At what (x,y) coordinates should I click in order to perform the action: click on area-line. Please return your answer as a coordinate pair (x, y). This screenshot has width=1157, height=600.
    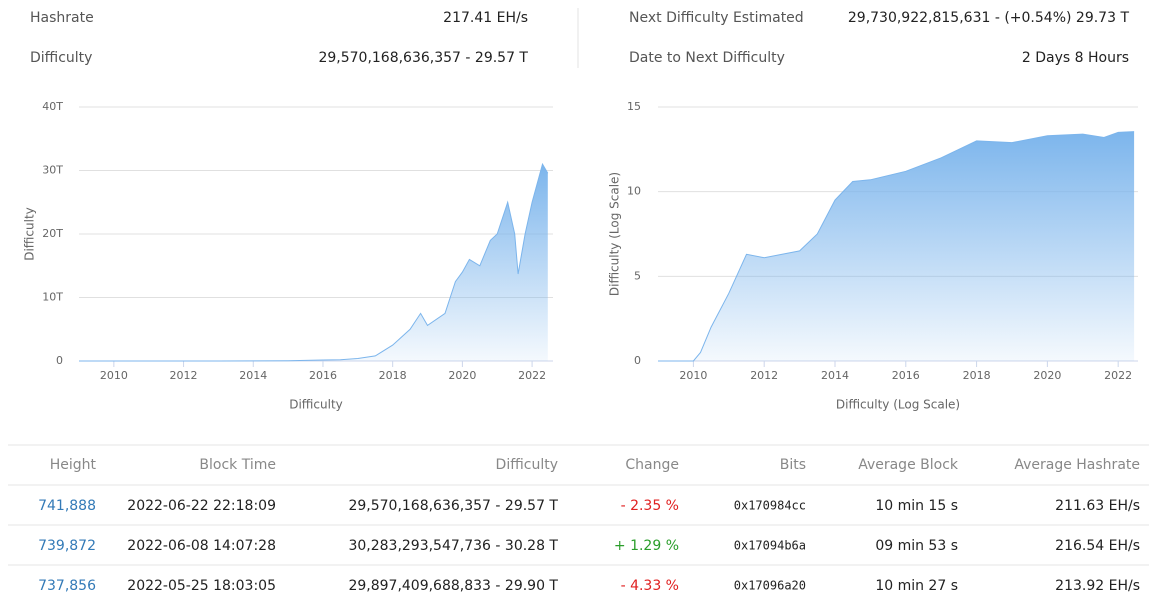
    Looking at the image, I should click on (314, 262).